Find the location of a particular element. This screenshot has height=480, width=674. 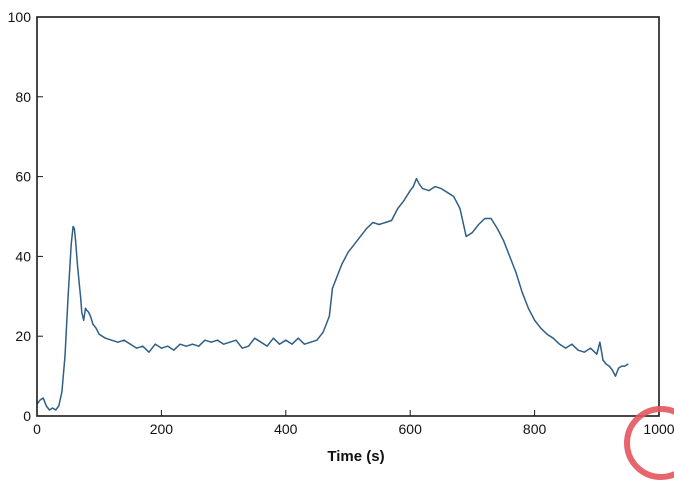

y-tick-label: 0 is located at coordinates (27, 416).